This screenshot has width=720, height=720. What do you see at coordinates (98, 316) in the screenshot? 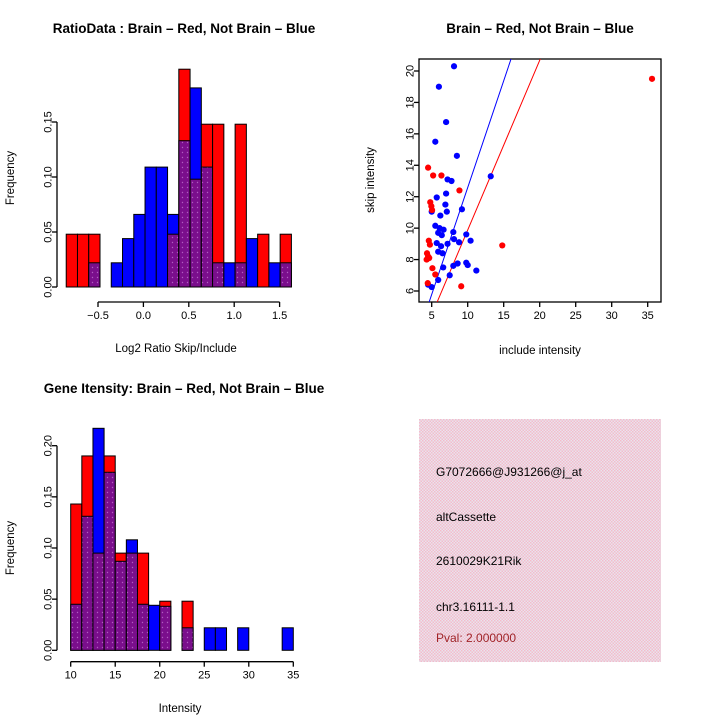
I see `x-tick-label: −0.5` at bounding box center [98, 316].